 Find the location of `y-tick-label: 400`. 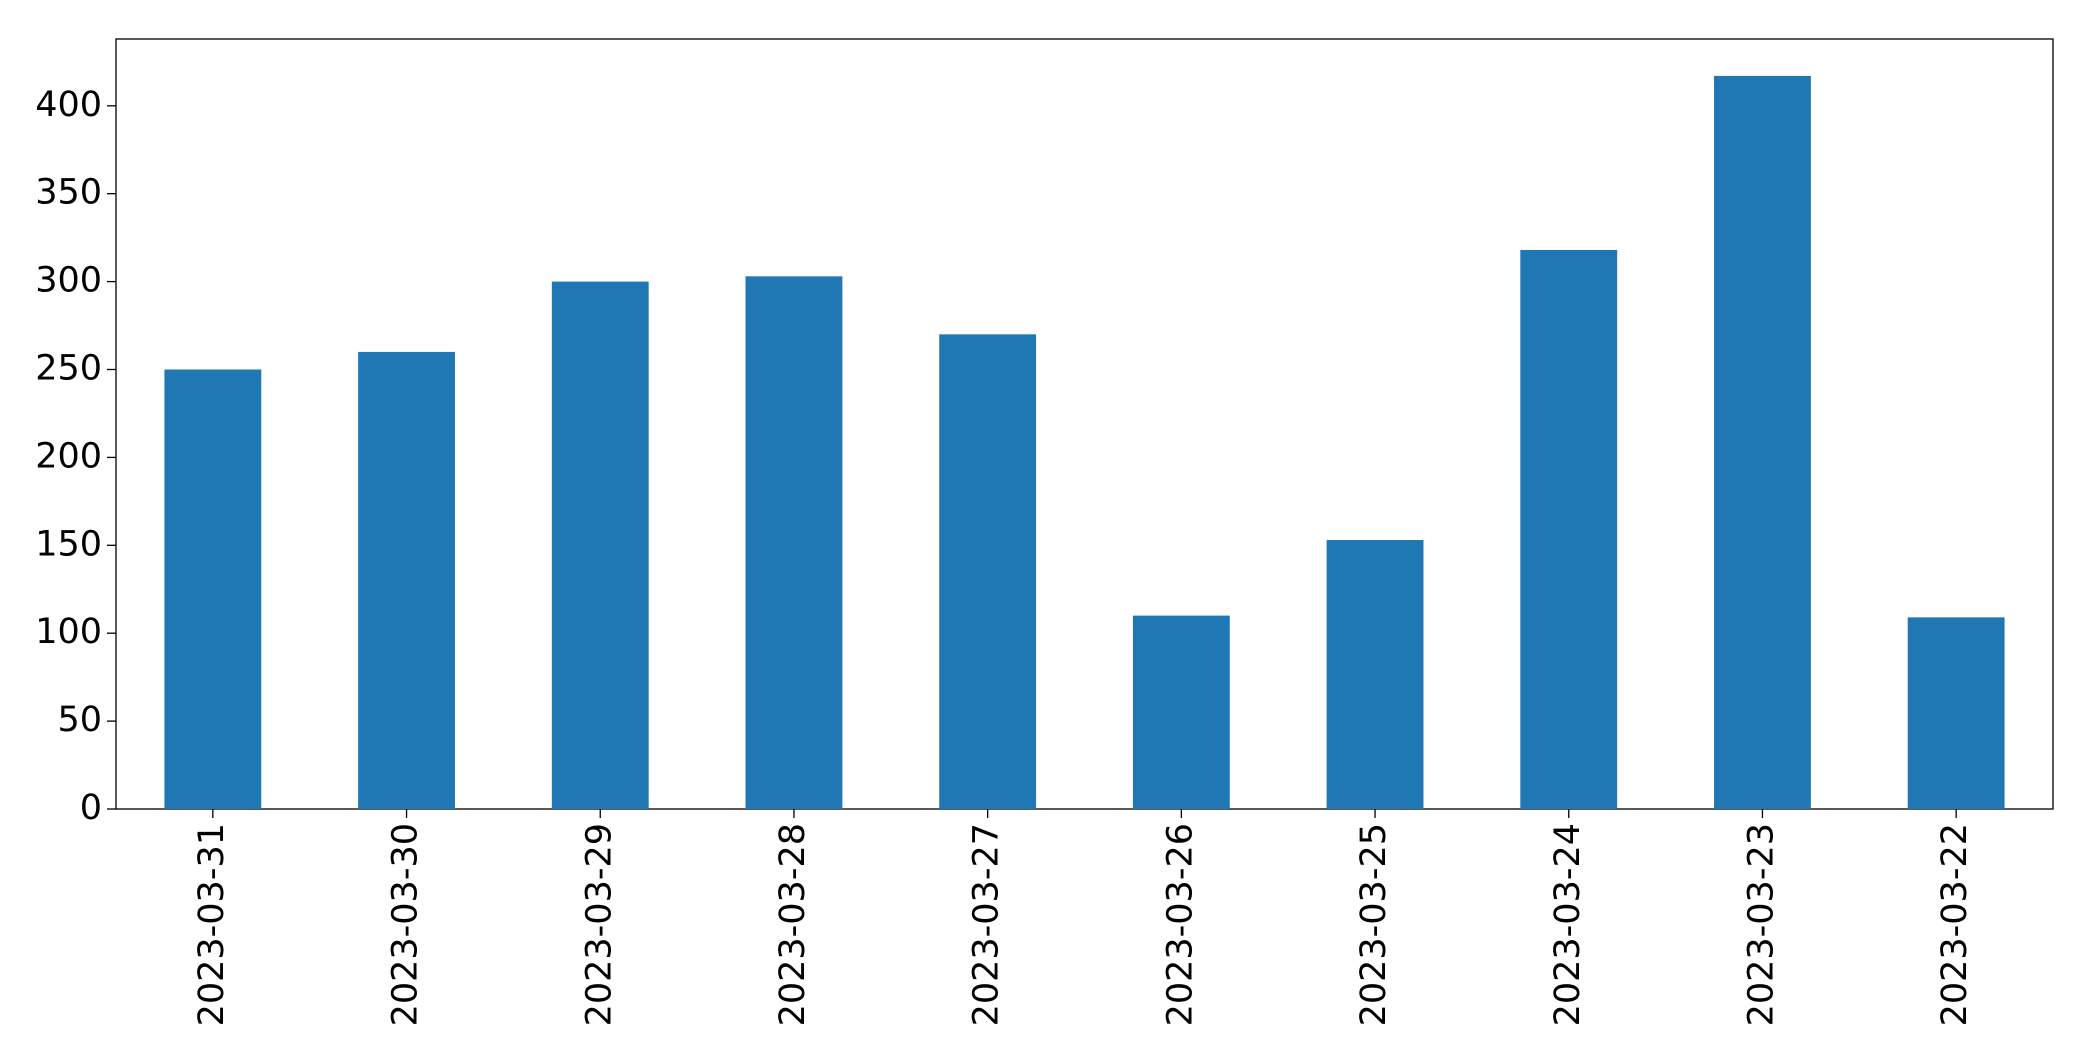

y-tick-label: 400 is located at coordinates (68, 105).